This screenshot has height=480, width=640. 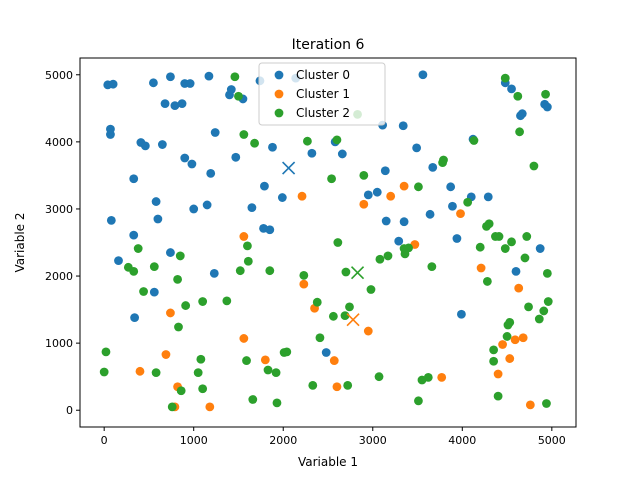 I want to click on centroid-markers, so click(x=323, y=244).